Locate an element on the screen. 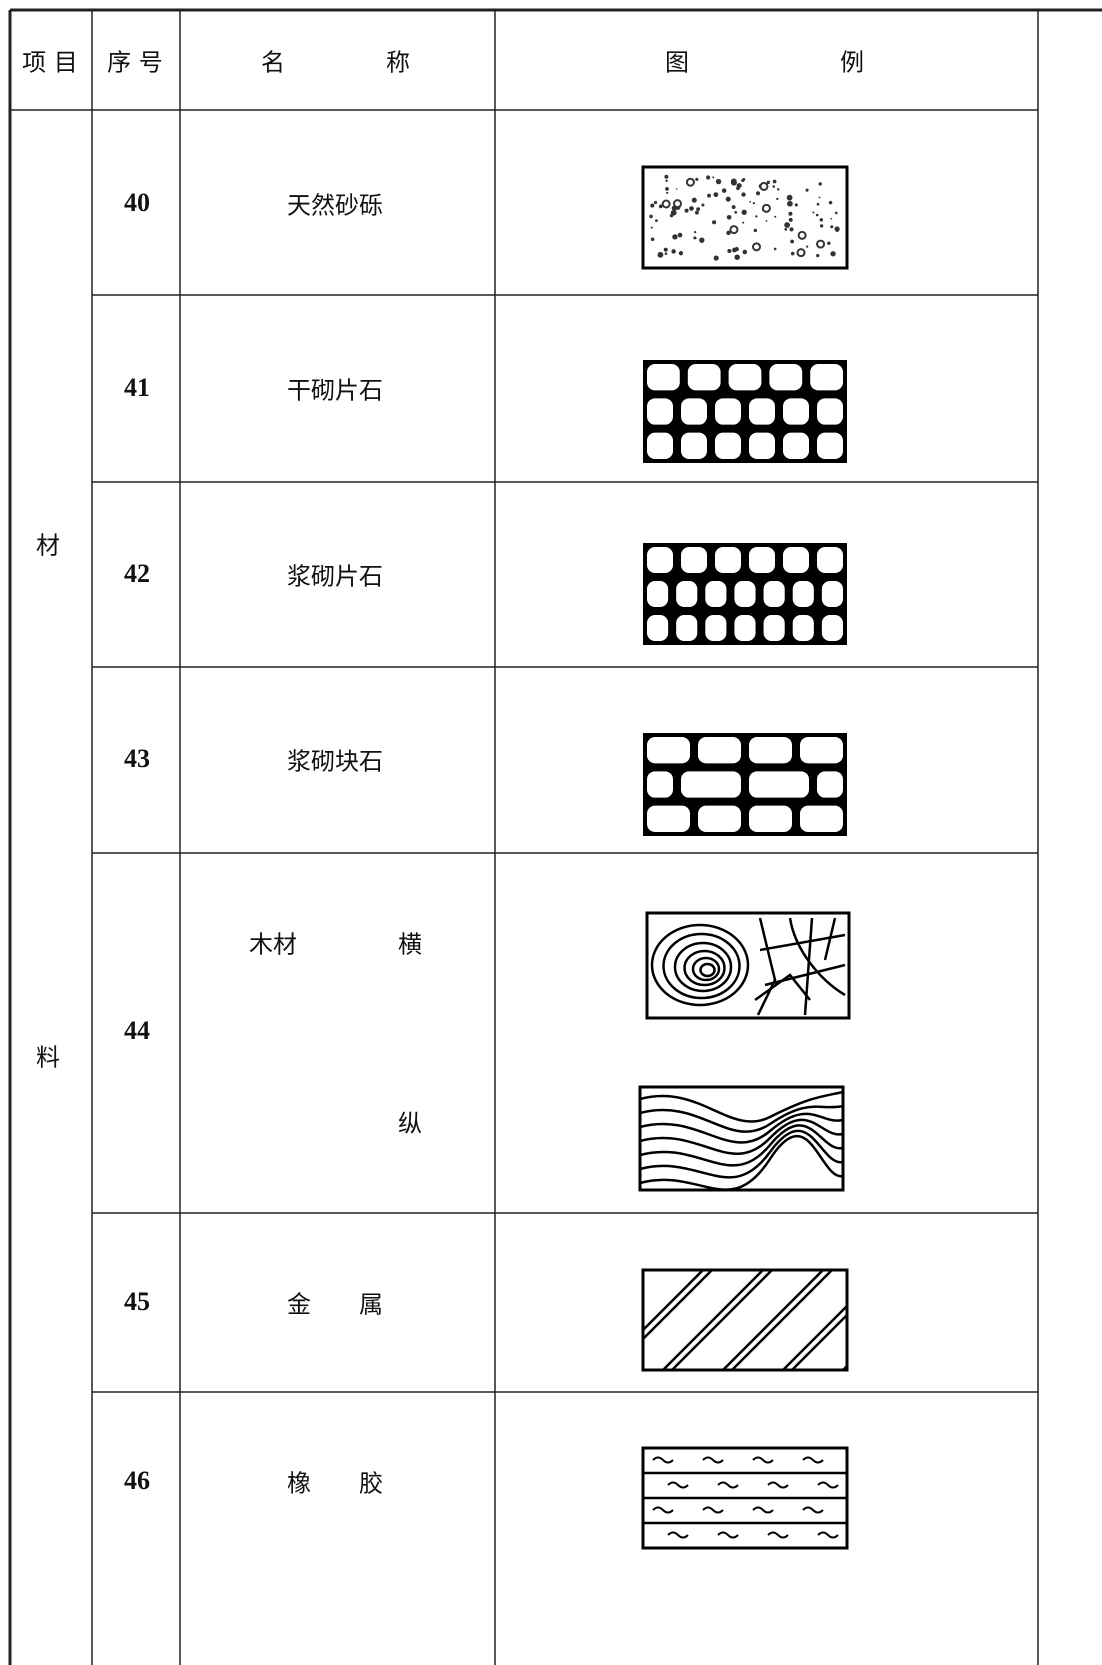 This screenshot has width=1102, height=1665. row-number: 40 is located at coordinates (137, 202).